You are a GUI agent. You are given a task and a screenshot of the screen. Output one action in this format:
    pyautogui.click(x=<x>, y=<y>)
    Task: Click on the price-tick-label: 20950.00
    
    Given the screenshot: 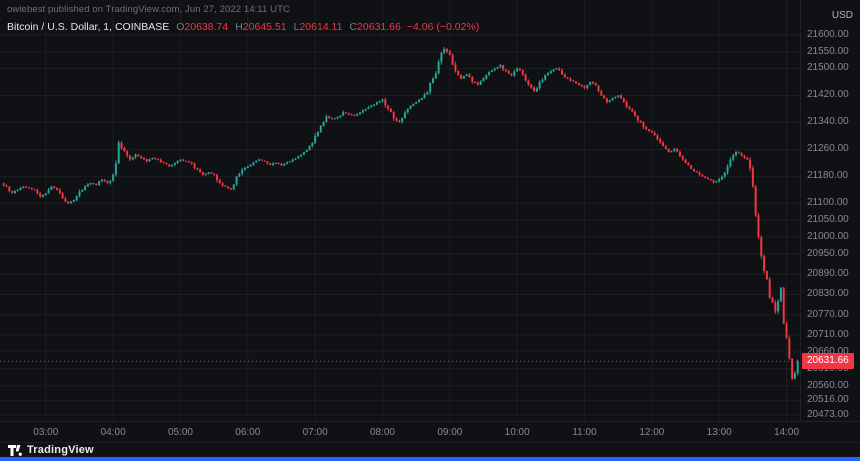 What is the action you would take?
    pyautogui.click(x=828, y=254)
    